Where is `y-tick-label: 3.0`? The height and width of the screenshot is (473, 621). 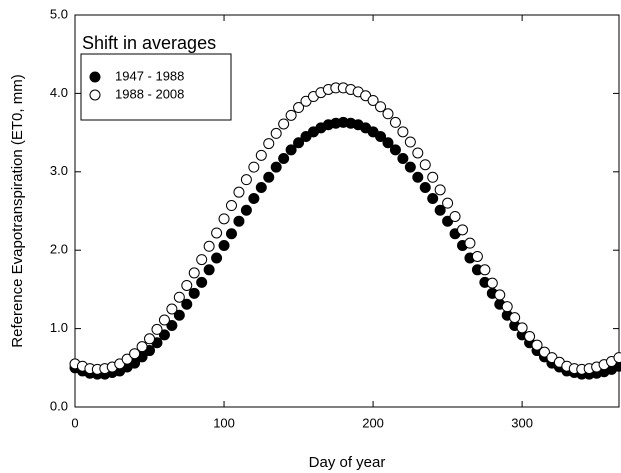
y-tick-label: 3.0 is located at coordinates (59, 170).